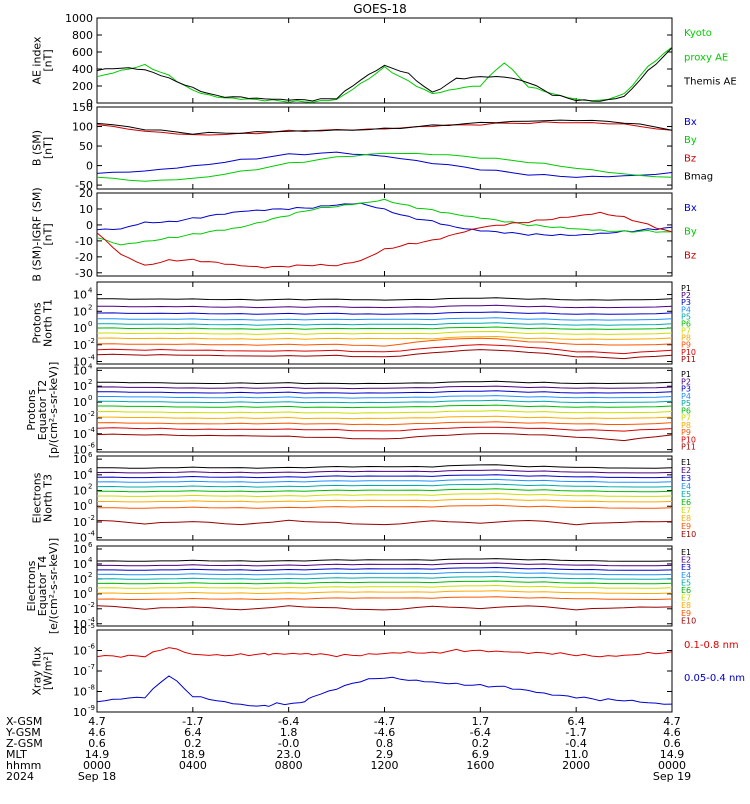 The height and width of the screenshot is (804, 750). Describe the element at coordinates (82, 35) in the screenshot. I see `y-tick-label: 800` at that location.